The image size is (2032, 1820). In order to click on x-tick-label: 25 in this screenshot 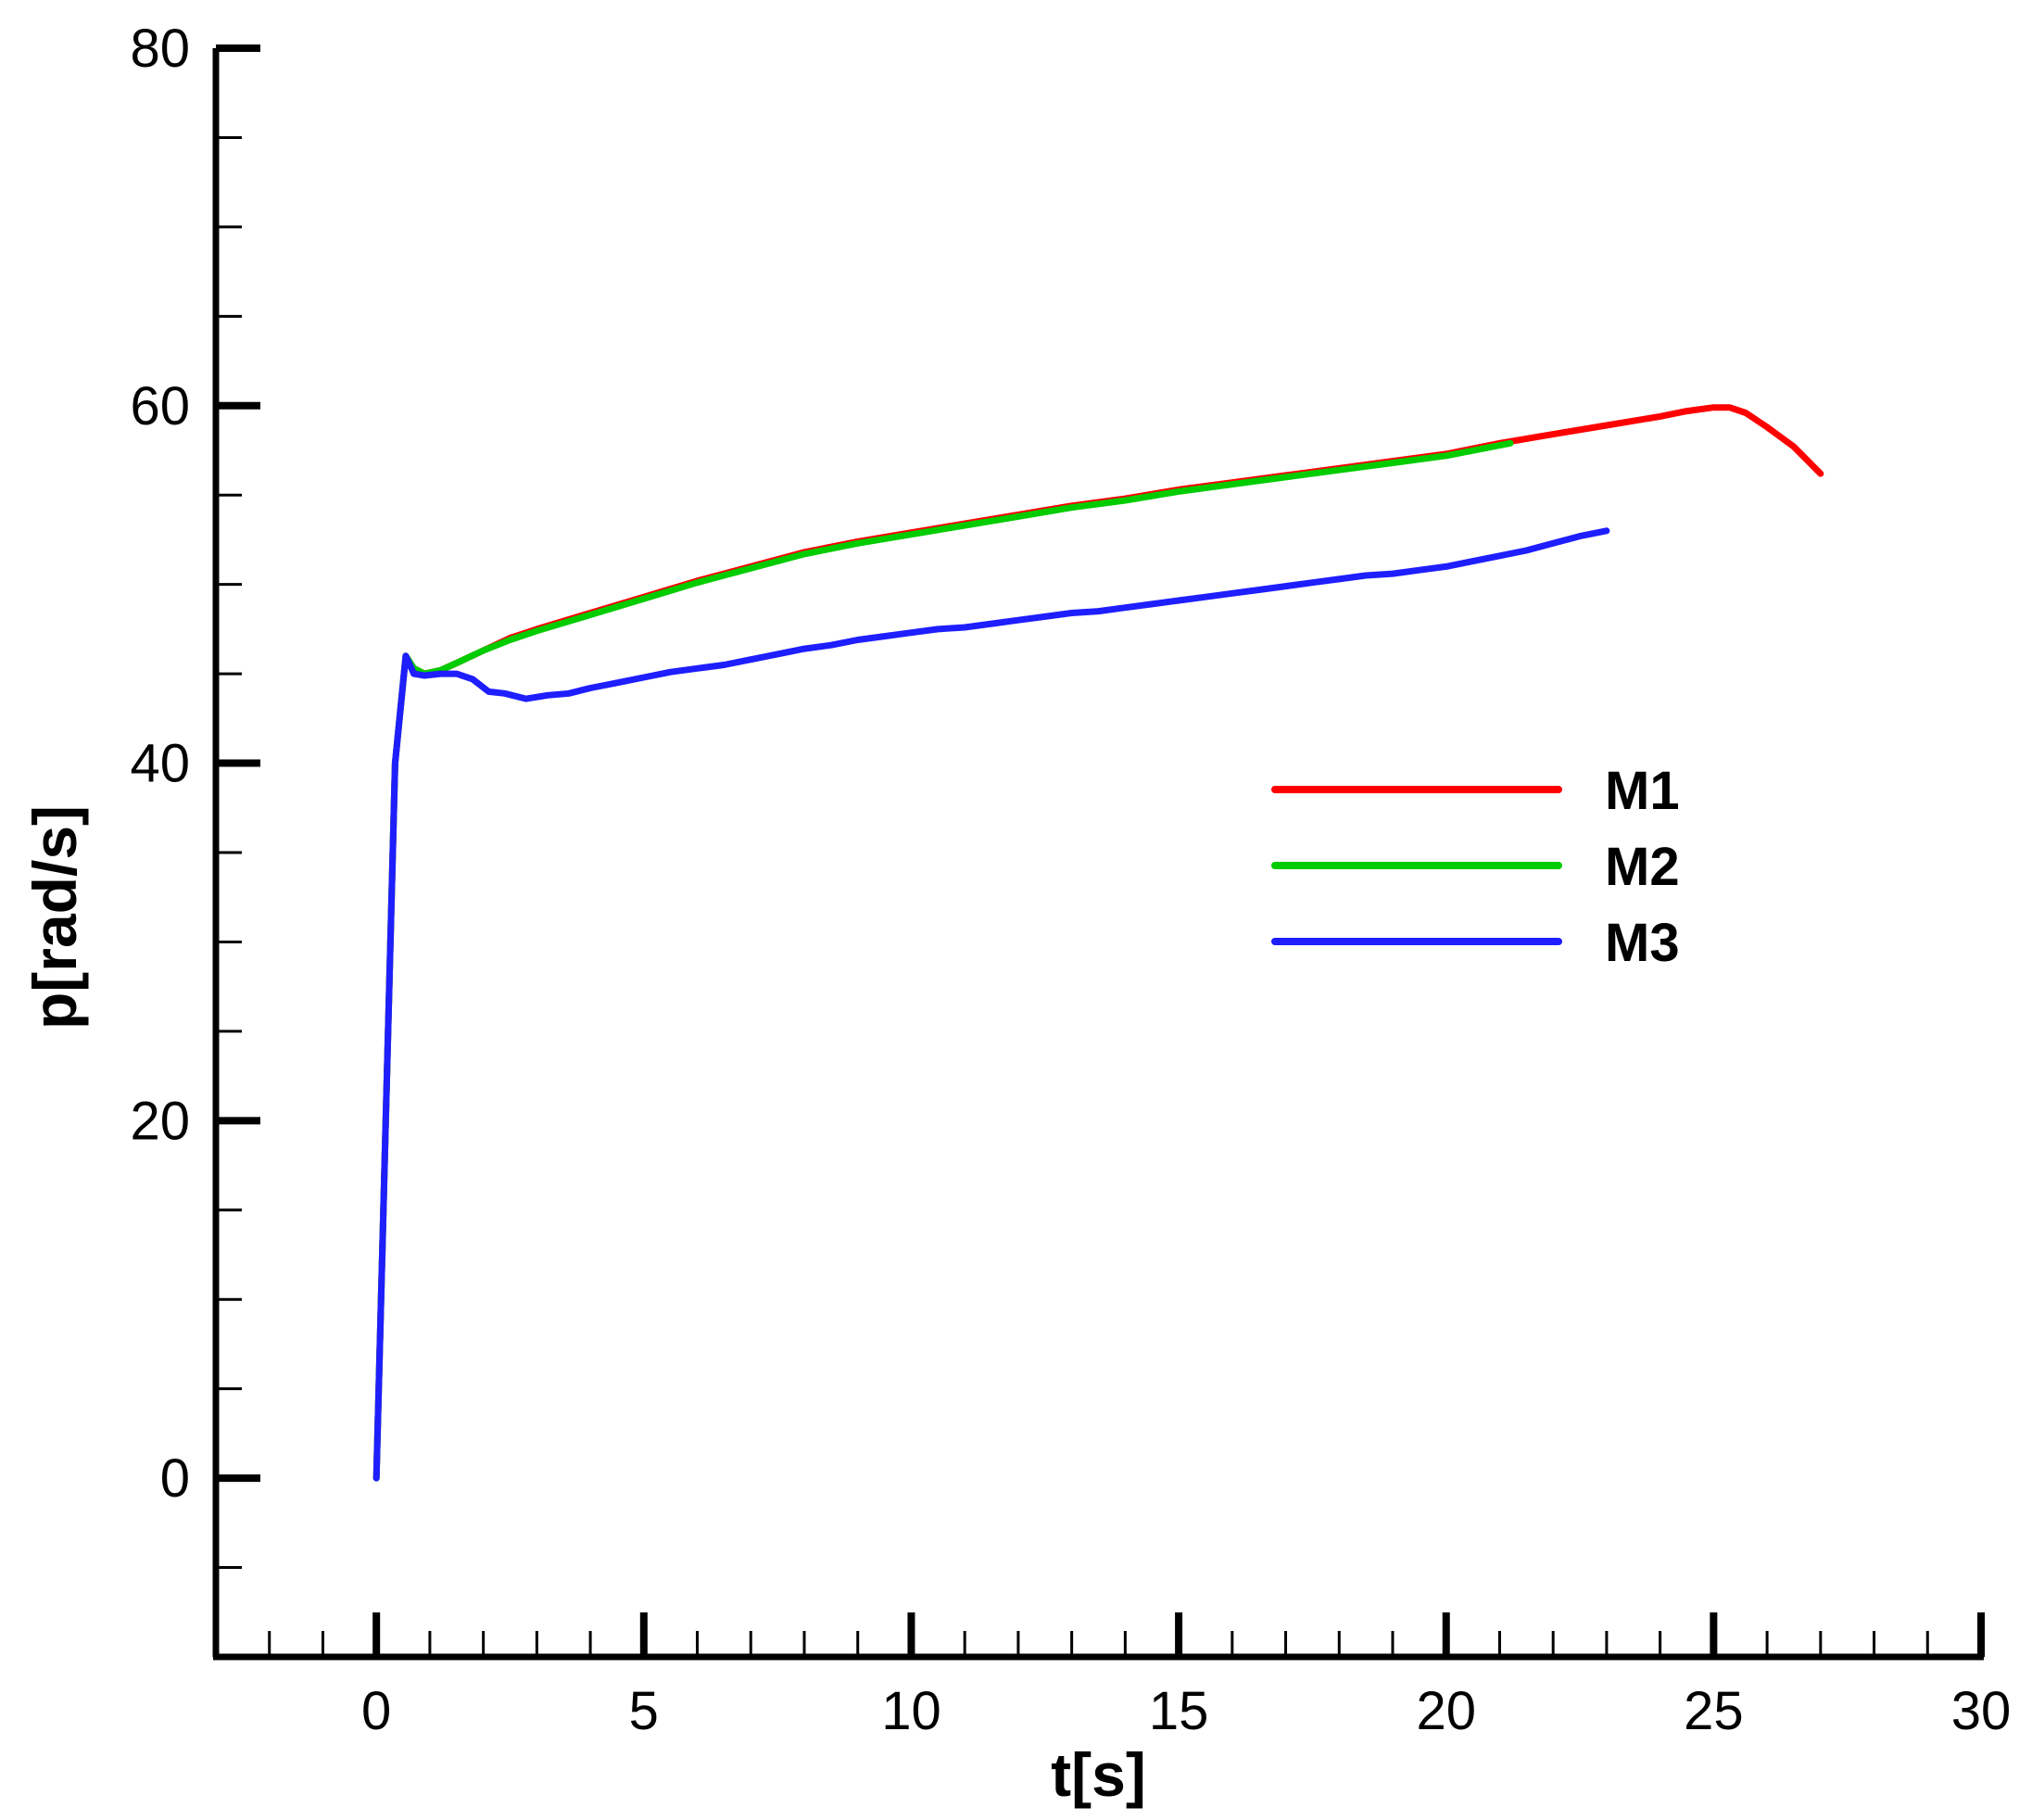, I will do `click(1714, 1711)`.